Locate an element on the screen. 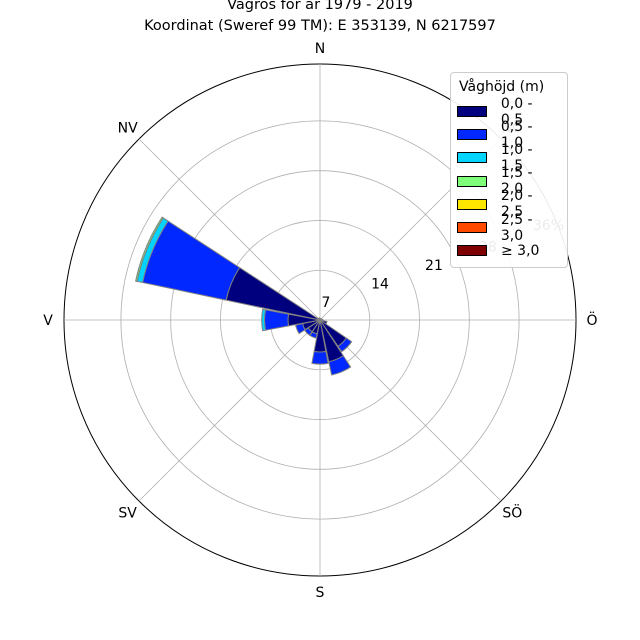 This screenshot has width=640, height=640. legend-entry: 0,0 - 0,5 is located at coordinates (508, 112).